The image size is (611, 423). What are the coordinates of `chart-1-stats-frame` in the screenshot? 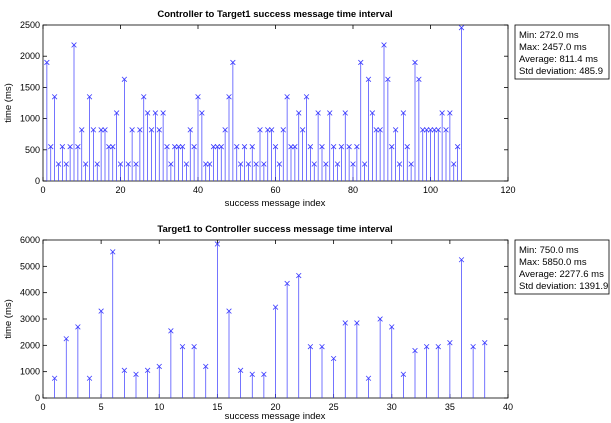 It's located at (562, 52).